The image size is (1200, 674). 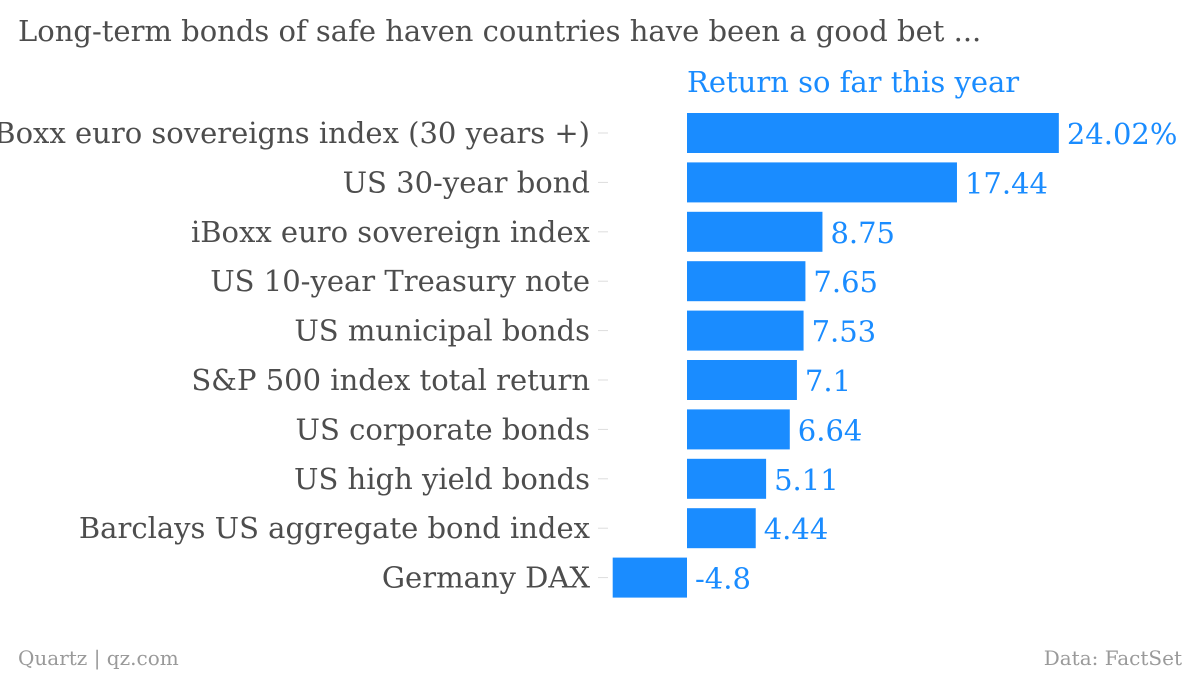 What do you see at coordinates (830, 430) in the screenshot?
I see `value-label: 6.64` at bounding box center [830, 430].